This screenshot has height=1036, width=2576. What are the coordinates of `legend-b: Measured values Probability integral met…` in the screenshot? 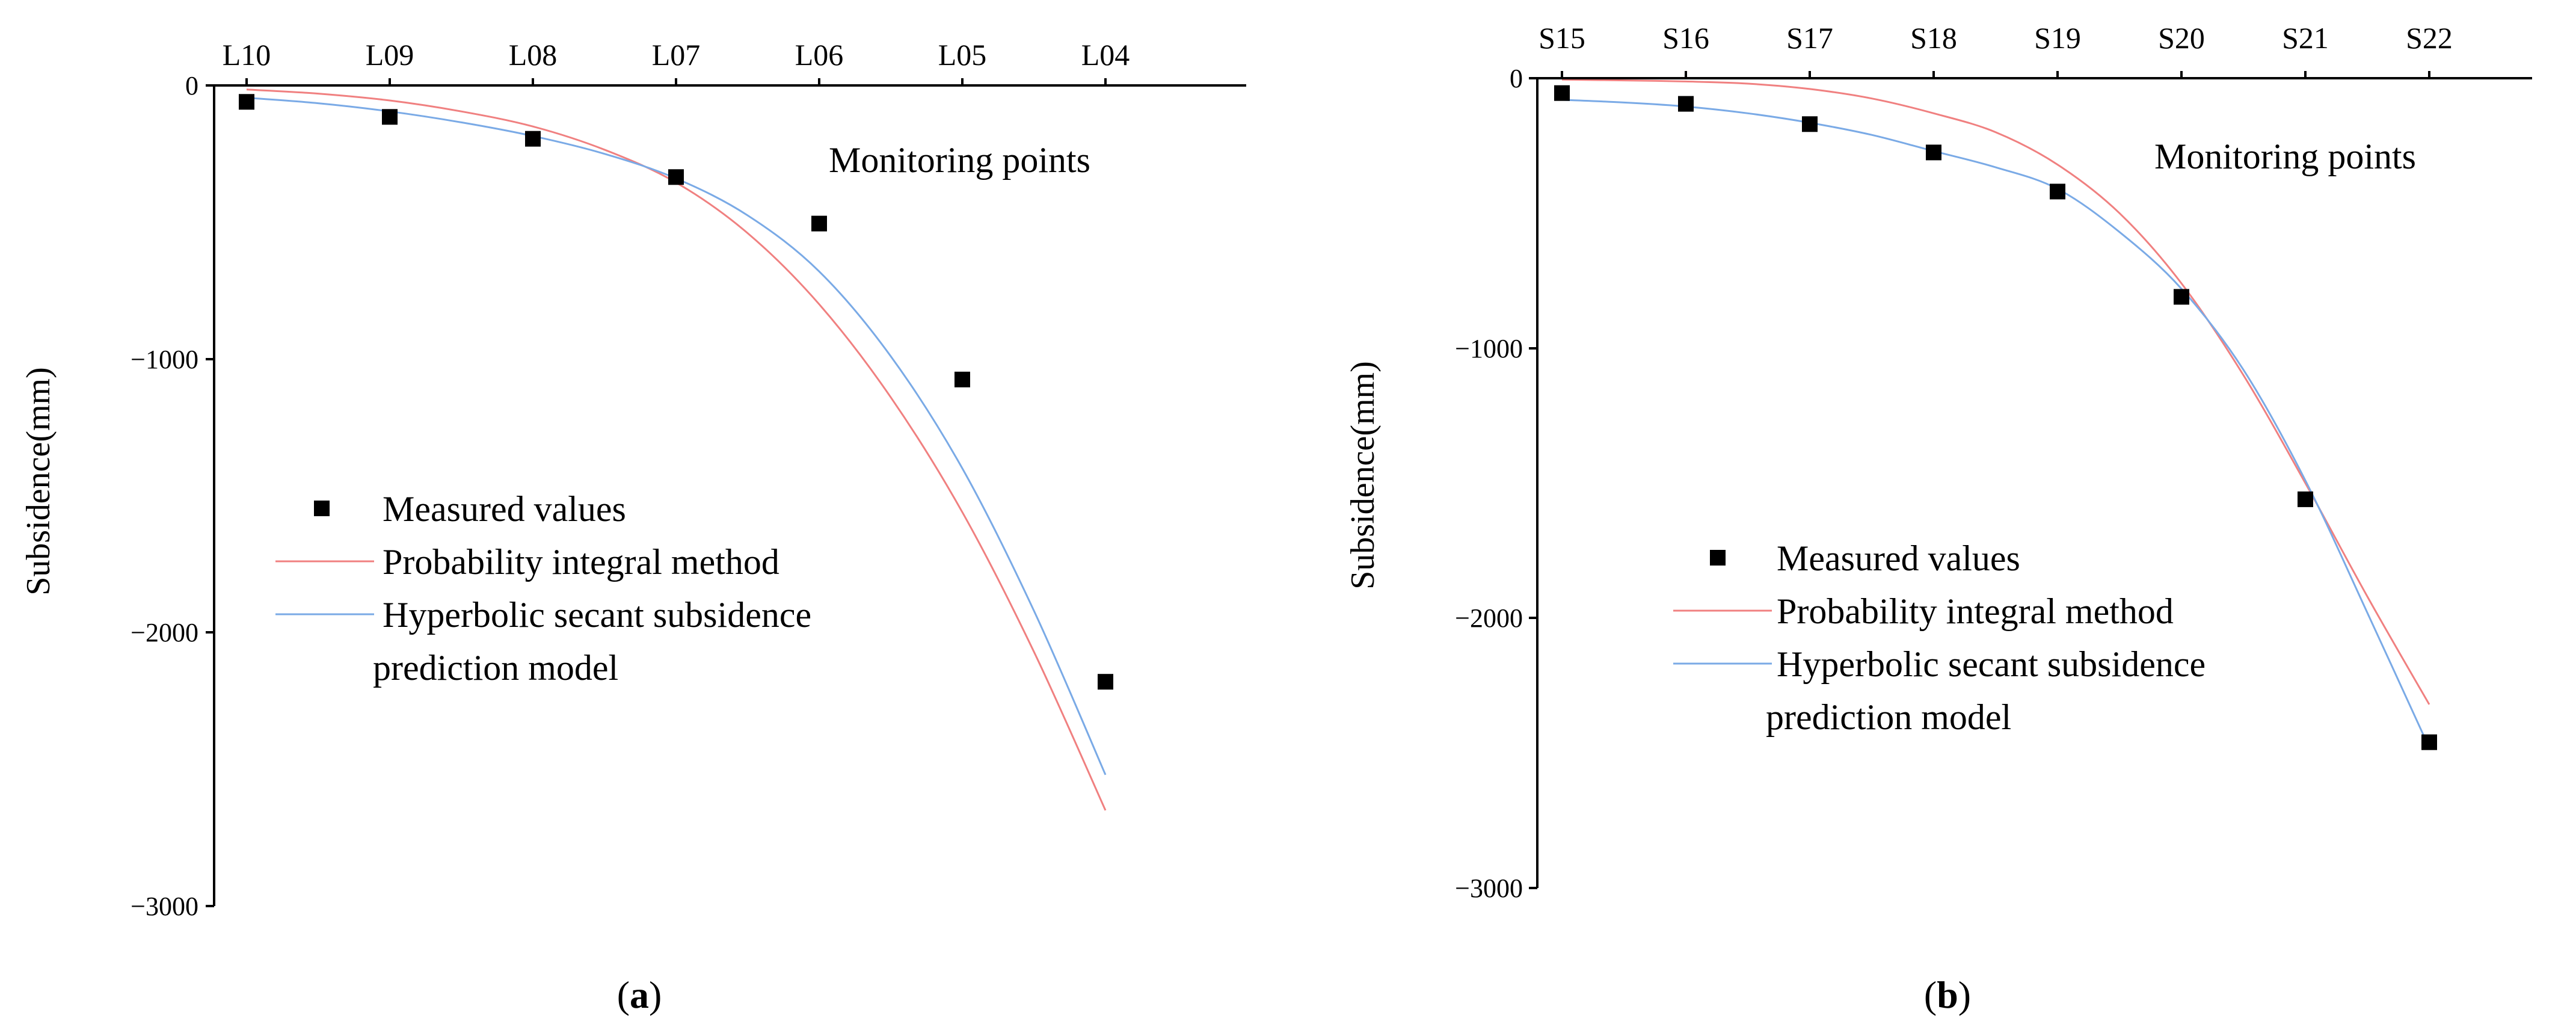 It's located at (1939, 637).